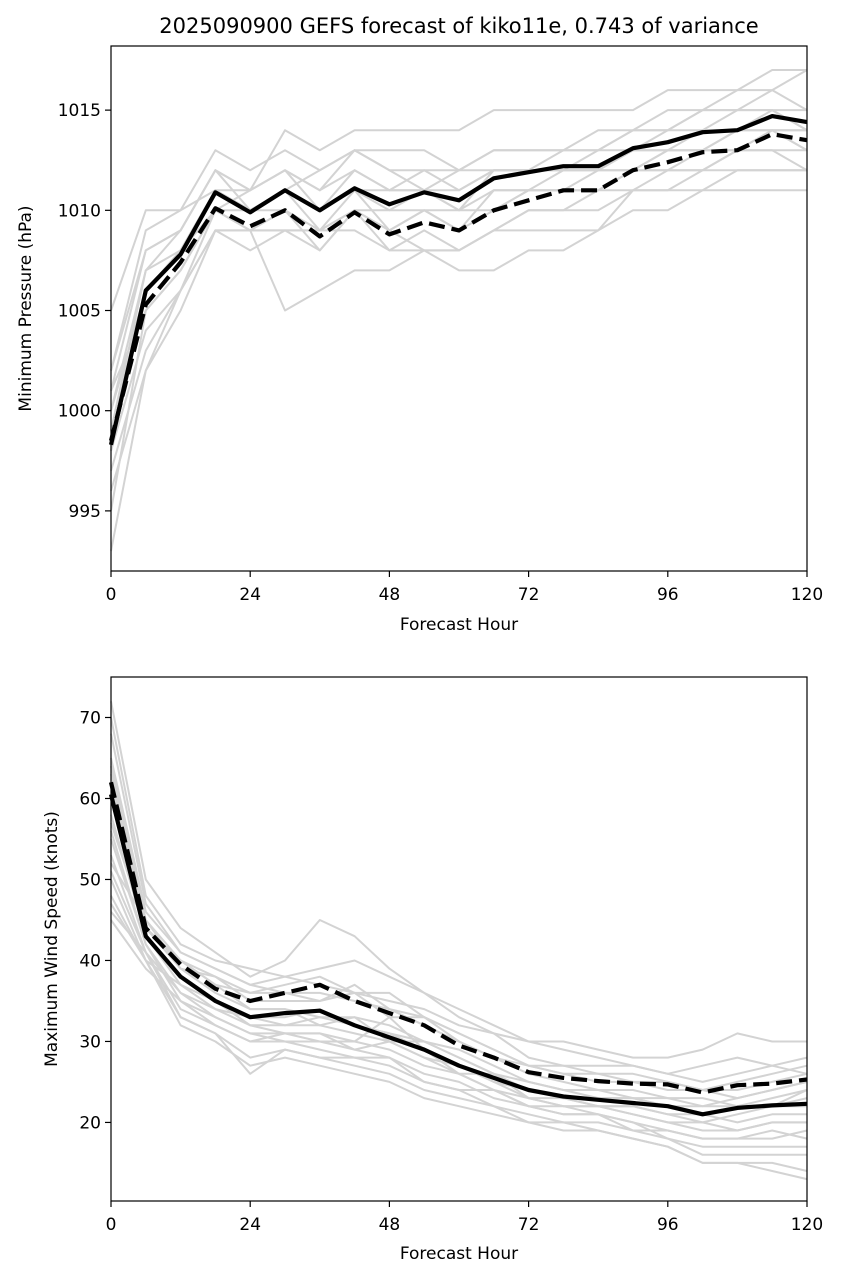  I want to click on pressure-x-tick-label: 96, so click(668, 595).